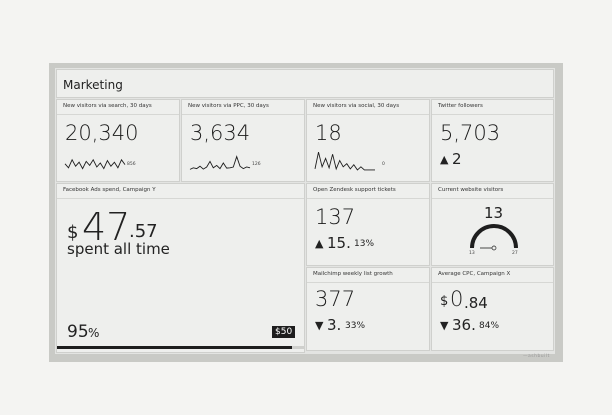 This screenshot has height=415, width=612. I want to click on cpc-integer: 0, so click(457, 299).